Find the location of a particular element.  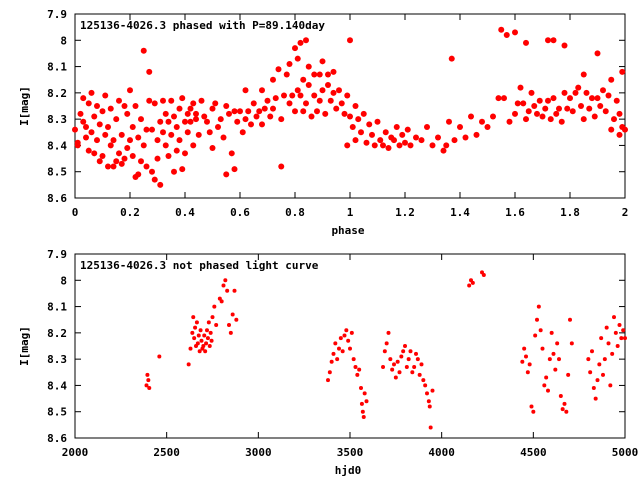

unphased-y-tick-label: 8.2 is located at coordinates (57, 333).